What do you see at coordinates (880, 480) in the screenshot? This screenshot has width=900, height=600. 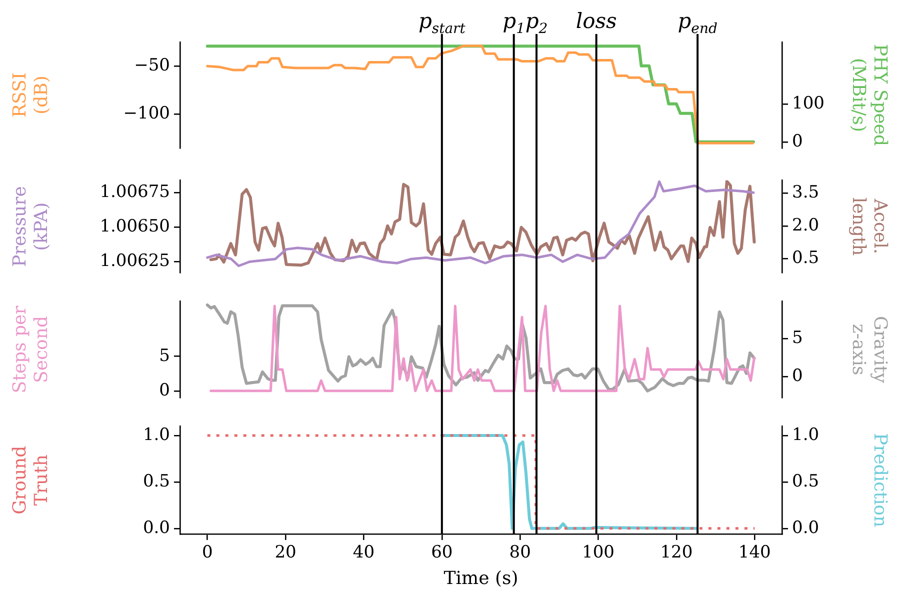 I see `y2-axis-title: Prediction` at bounding box center [880, 480].